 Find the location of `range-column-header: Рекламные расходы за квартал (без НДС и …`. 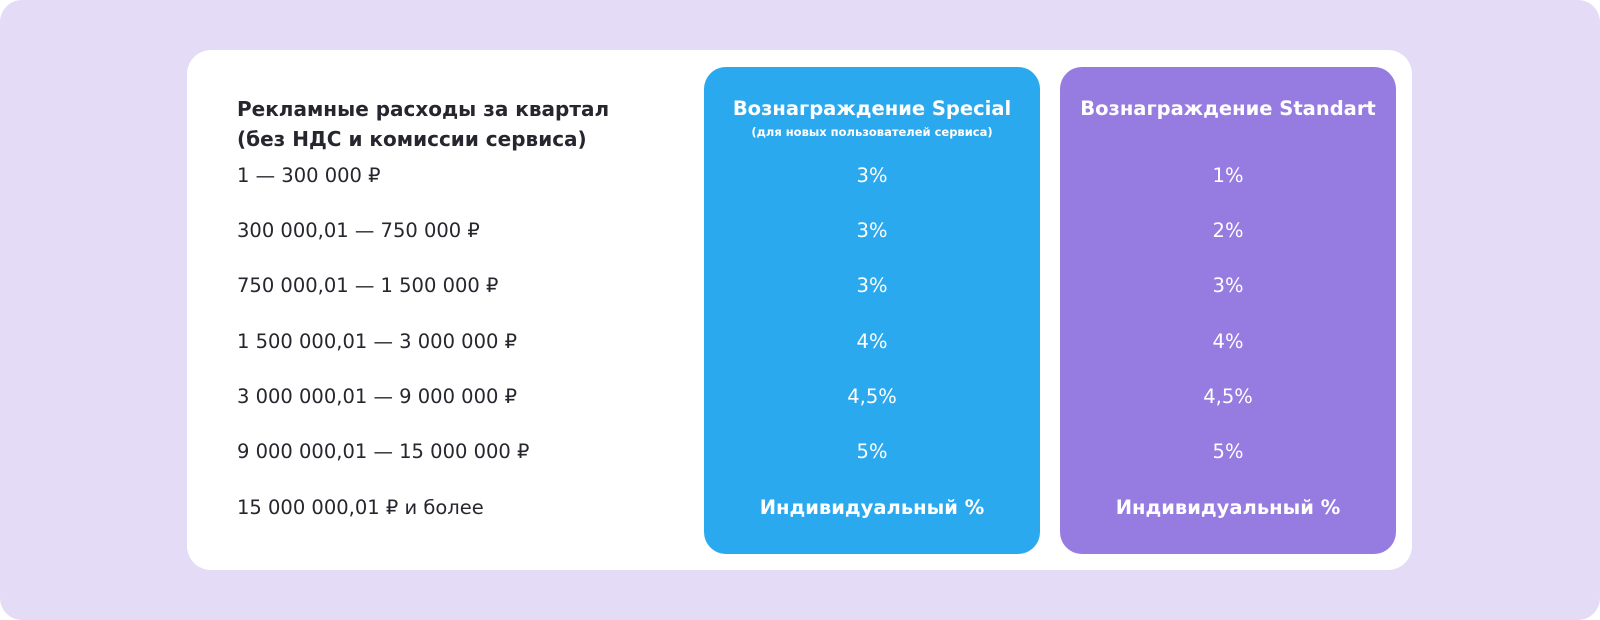

range-column-header: Рекламные расходы за квартал (без НДС и … is located at coordinates (457, 124).